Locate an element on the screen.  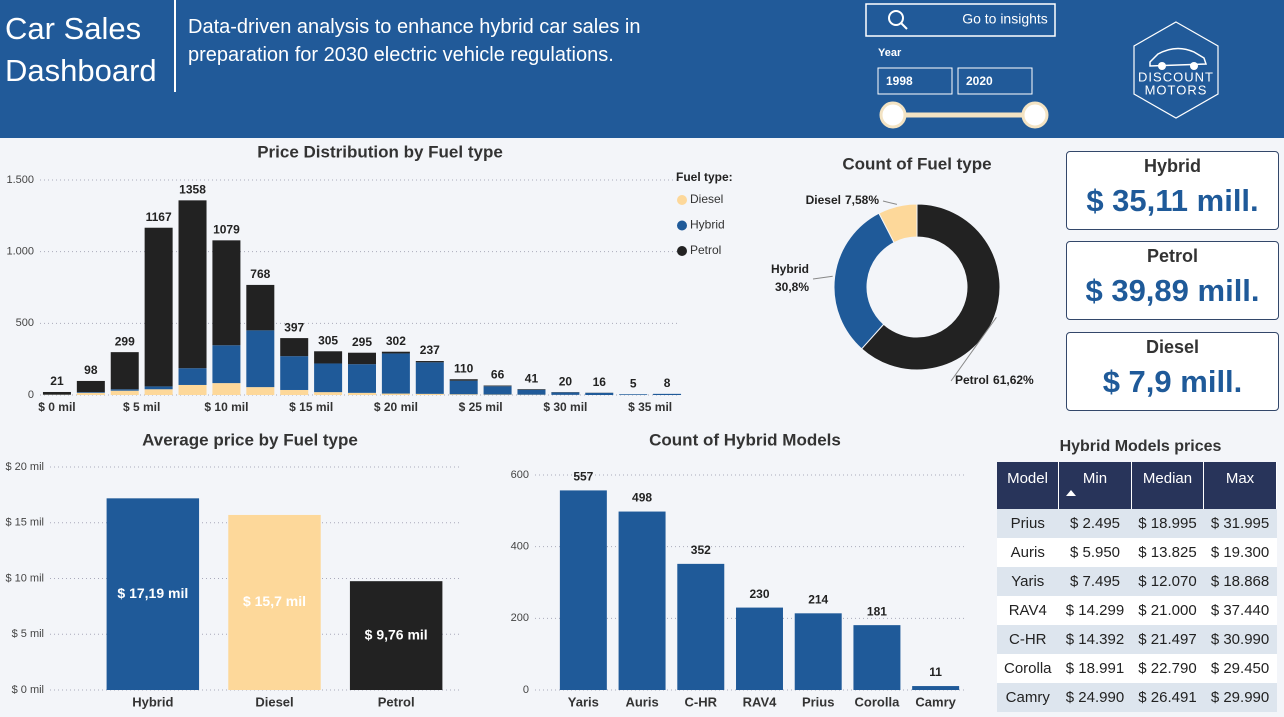
table-row: Camry $ 24.990 $ 26.491 $ 29.990 is located at coordinates (1137, 697).